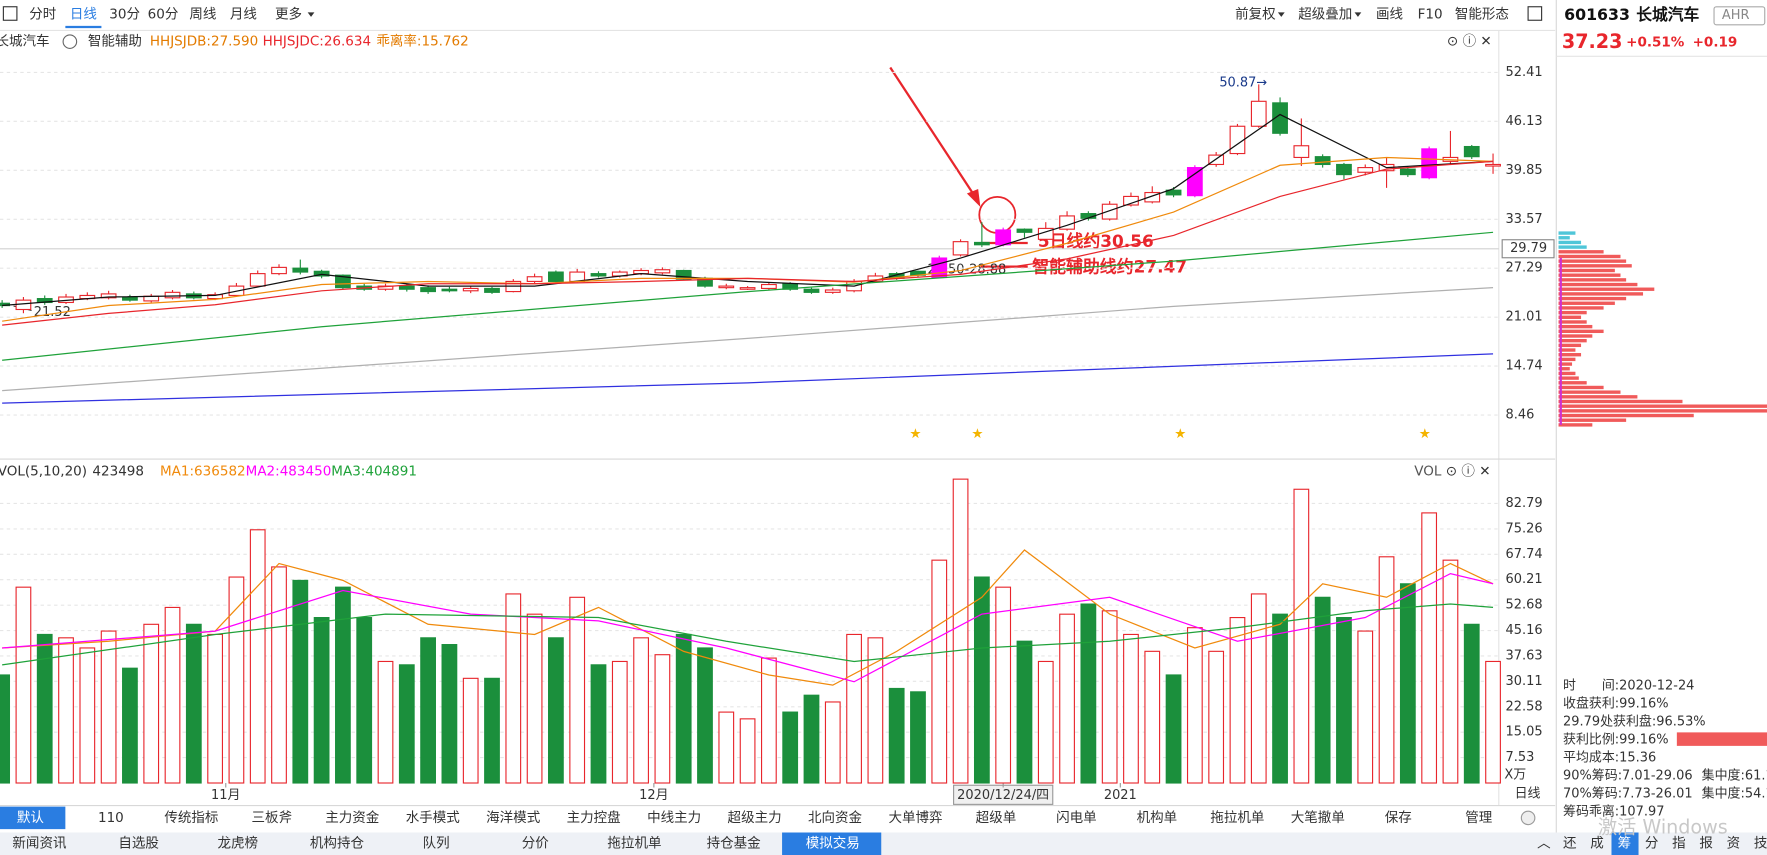  Describe the element at coordinates (1535, 13) in the screenshot. I see `panel-icon` at that location.